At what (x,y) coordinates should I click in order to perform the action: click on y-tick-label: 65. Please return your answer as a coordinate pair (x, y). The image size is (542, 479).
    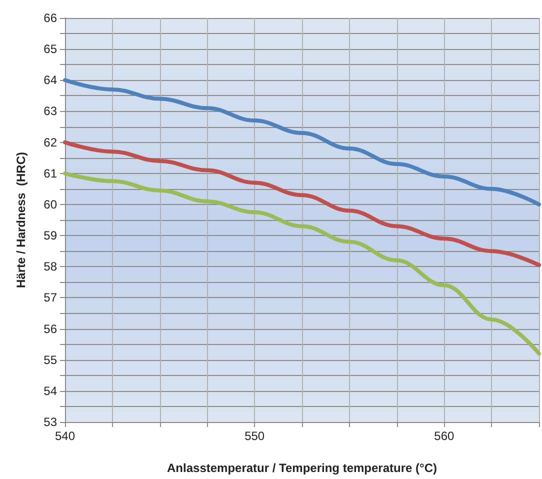
    Looking at the image, I should click on (51, 49).